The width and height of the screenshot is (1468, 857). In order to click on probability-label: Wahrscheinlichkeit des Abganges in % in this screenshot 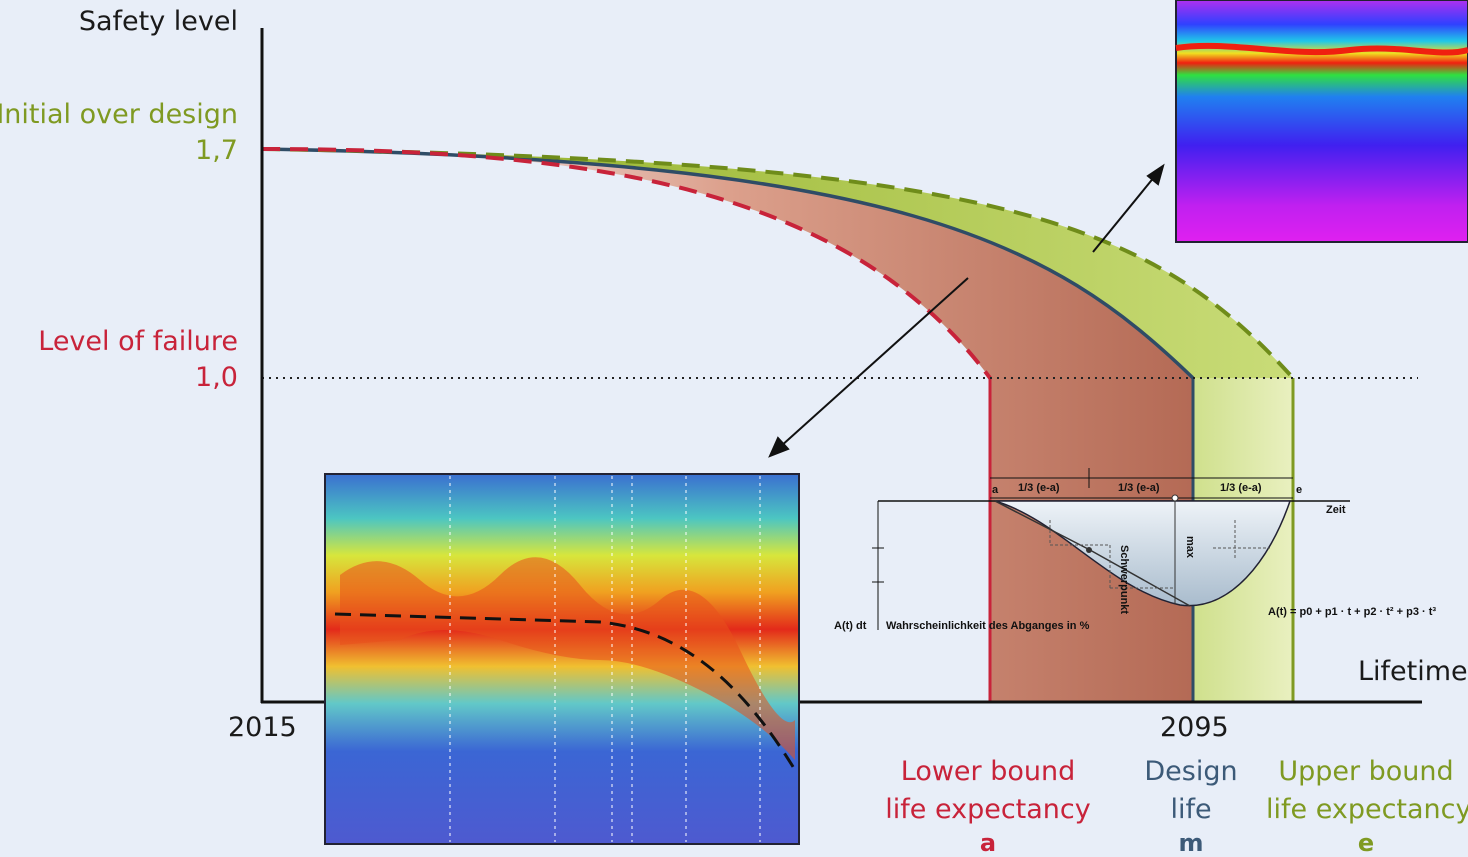, I will do `click(988, 626)`.